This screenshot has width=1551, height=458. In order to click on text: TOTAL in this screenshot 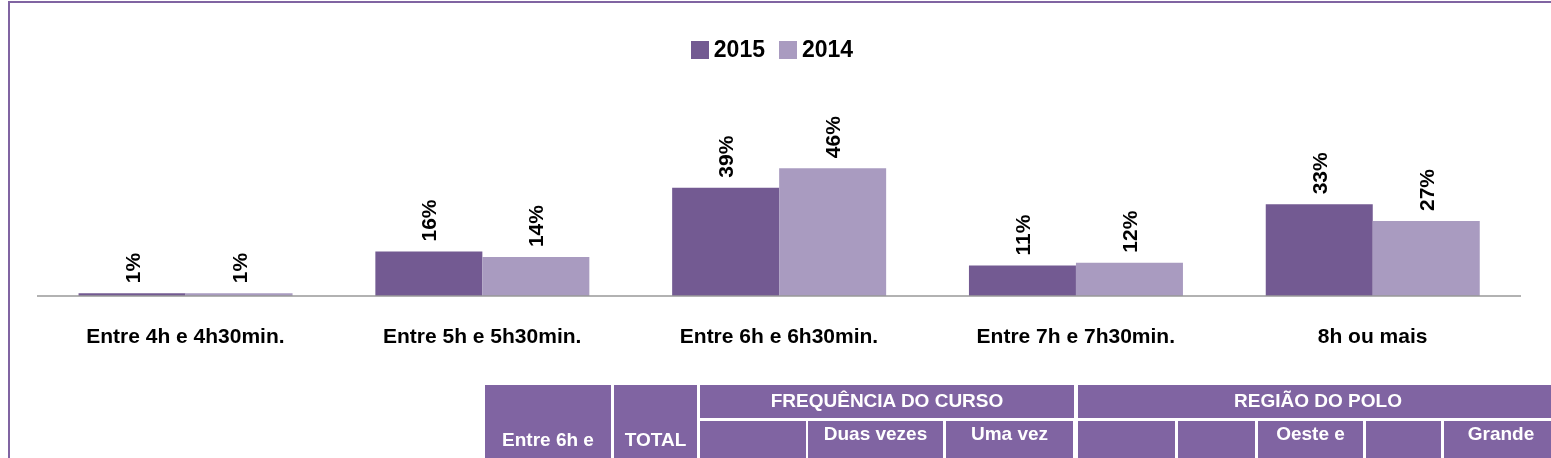, I will do `click(655, 439)`.